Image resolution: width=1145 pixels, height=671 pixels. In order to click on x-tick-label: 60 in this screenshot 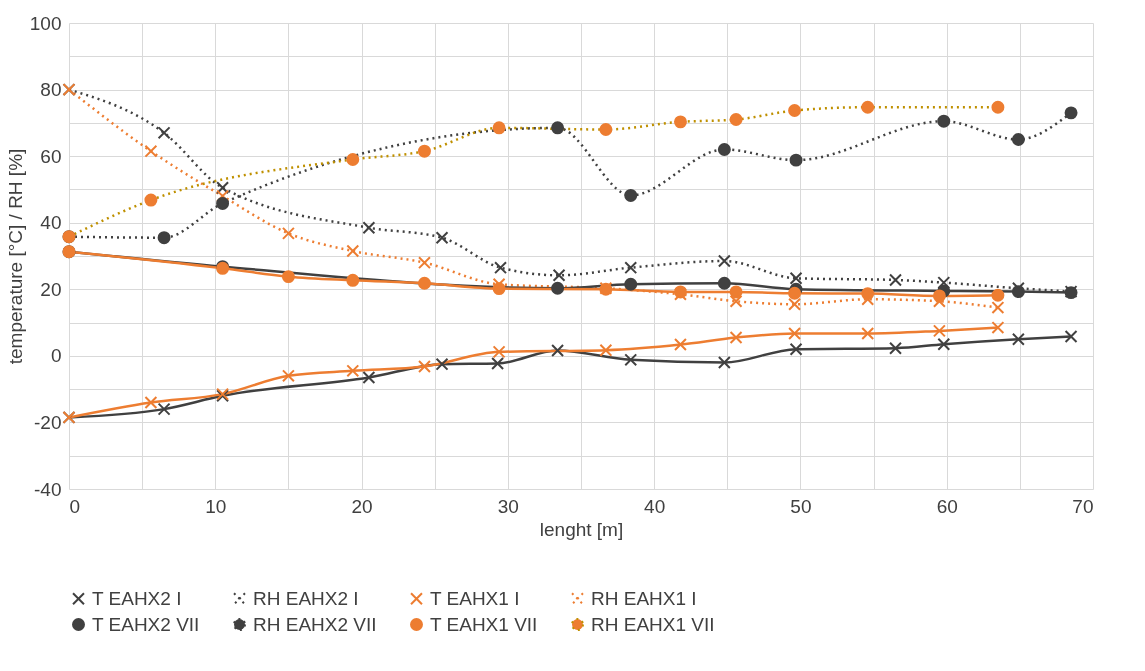, I will do `click(947, 506)`.